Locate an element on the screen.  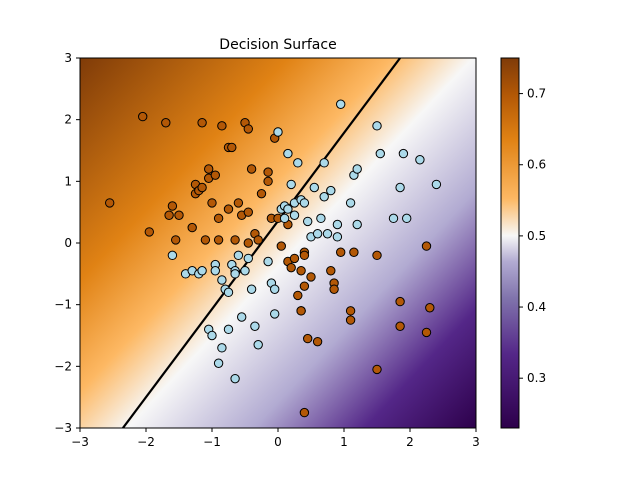
y-tick-label: 1 is located at coordinates (68, 181).